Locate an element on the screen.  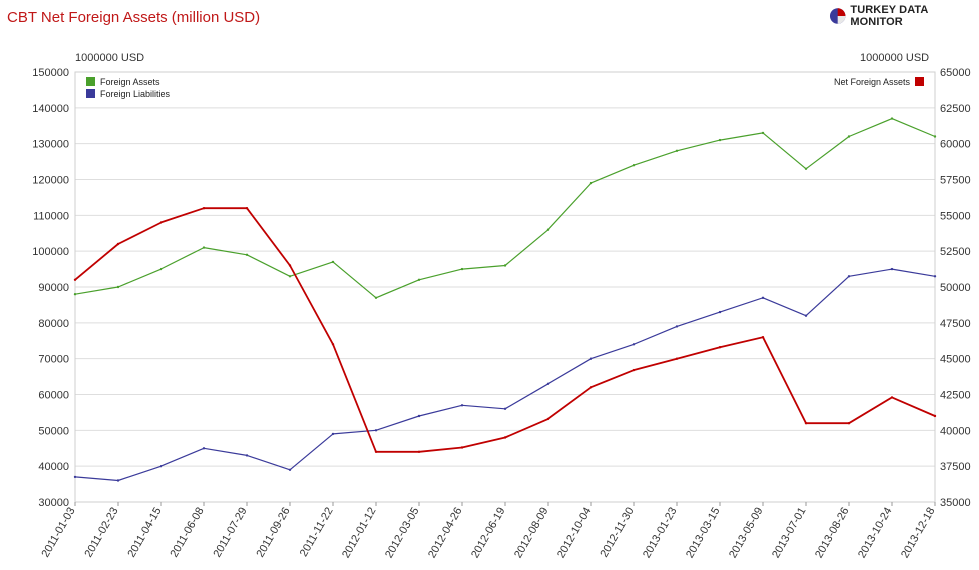
x-tick-label: 2011-06-08 is located at coordinates (187, 533).